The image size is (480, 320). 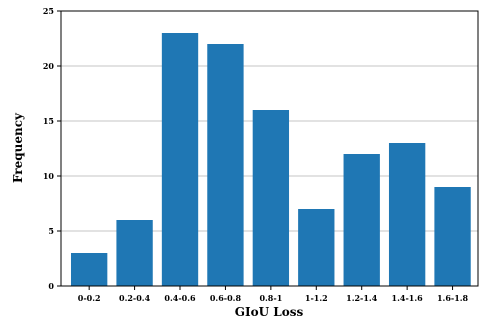 What do you see at coordinates (135, 298) in the screenshot?
I see `x-tick-label: 0.2-0.4` at bounding box center [135, 298].